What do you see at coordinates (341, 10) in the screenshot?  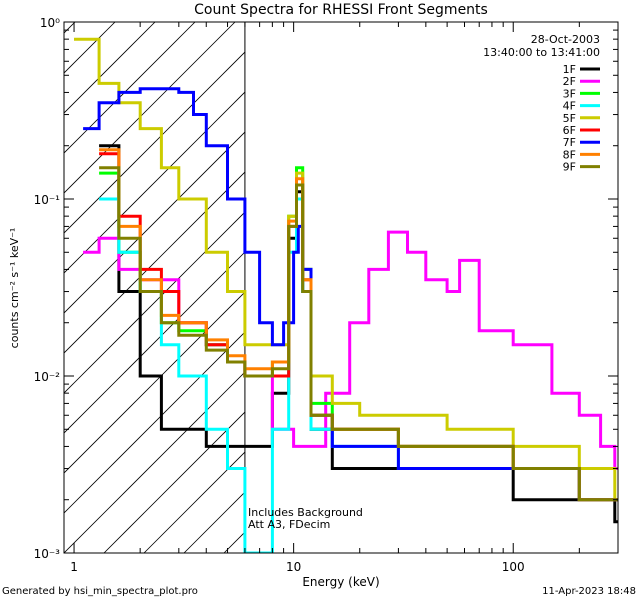 I see `chart-title: Count Spectra for RHESSI Front Segments` at bounding box center [341, 10].